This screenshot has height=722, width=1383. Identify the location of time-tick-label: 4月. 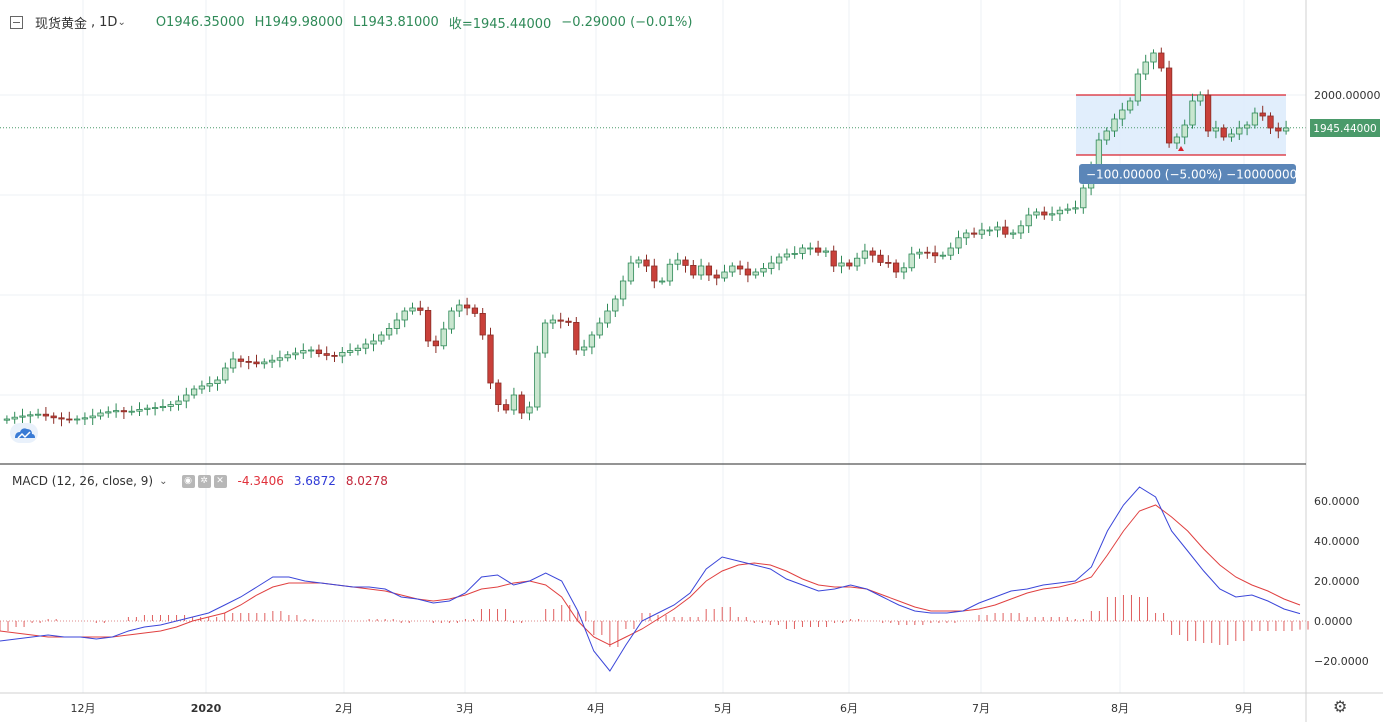
(596, 708).